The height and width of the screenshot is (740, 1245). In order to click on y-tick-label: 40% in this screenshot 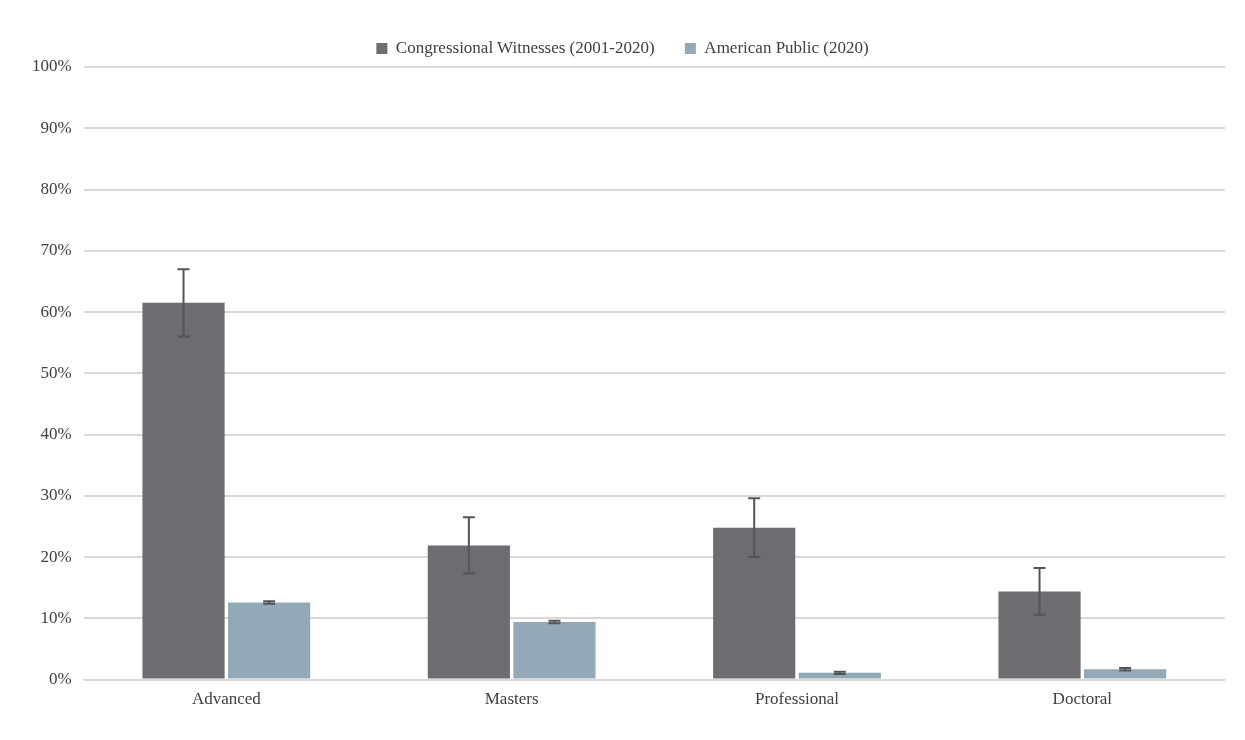, I will do `click(56, 434)`.